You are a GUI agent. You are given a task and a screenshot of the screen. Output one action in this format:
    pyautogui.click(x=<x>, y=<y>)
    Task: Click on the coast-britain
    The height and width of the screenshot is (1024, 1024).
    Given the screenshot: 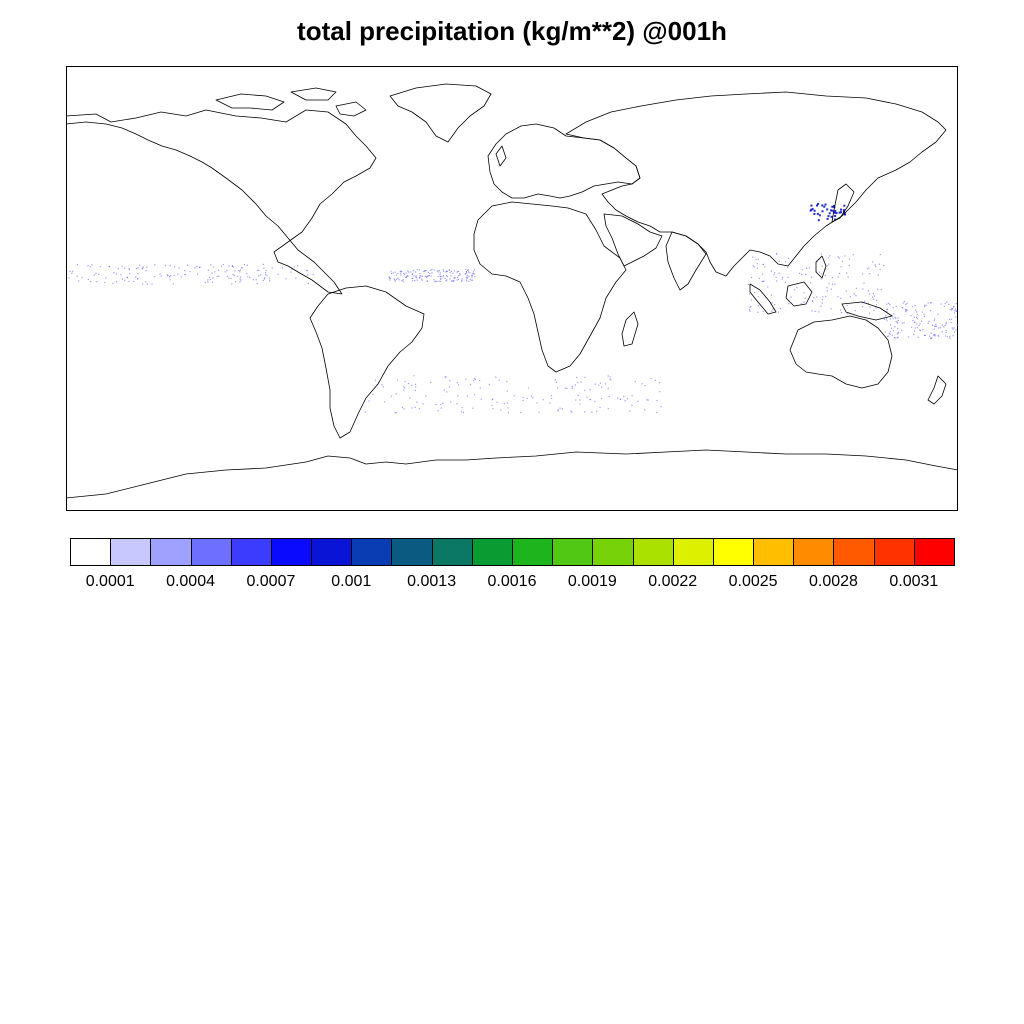 What is the action you would take?
    pyautogui.click(x=501, y=156)
    